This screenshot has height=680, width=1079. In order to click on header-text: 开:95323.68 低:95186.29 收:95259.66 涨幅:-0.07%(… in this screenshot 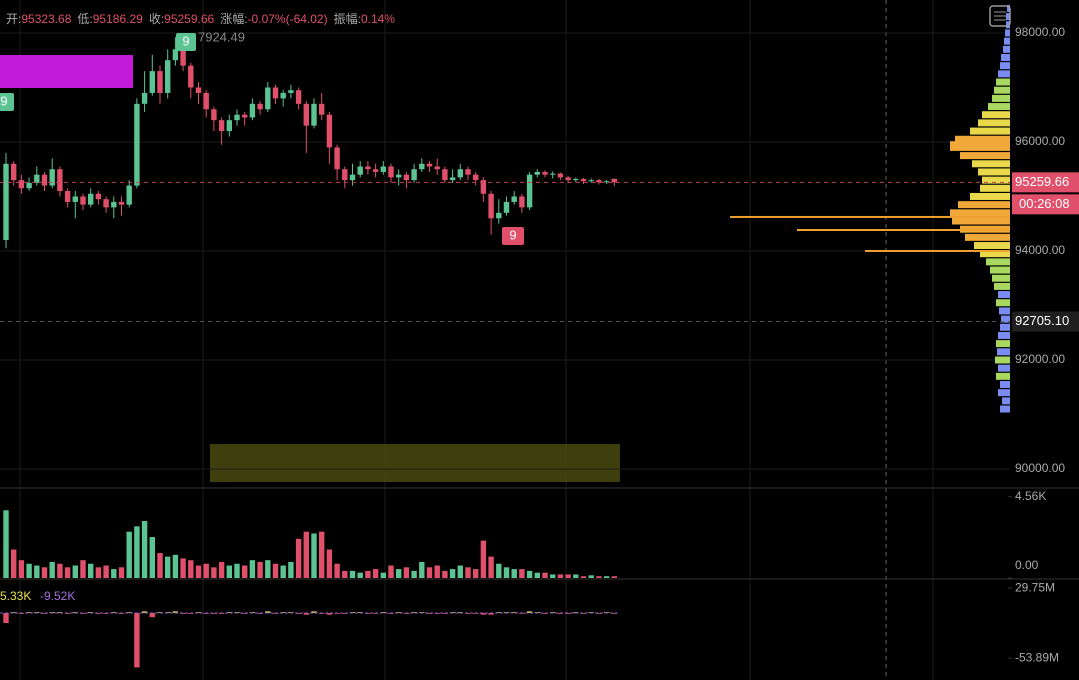, I will do `click(200, 18)`.